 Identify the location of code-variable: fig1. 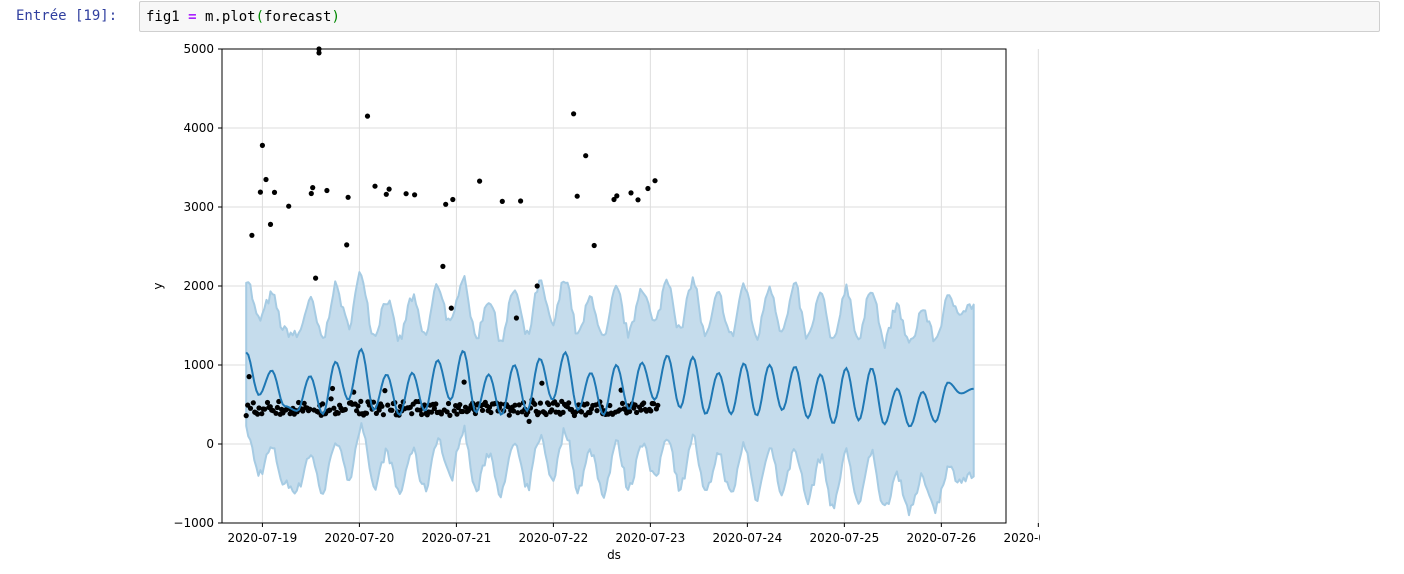
(163, 17).